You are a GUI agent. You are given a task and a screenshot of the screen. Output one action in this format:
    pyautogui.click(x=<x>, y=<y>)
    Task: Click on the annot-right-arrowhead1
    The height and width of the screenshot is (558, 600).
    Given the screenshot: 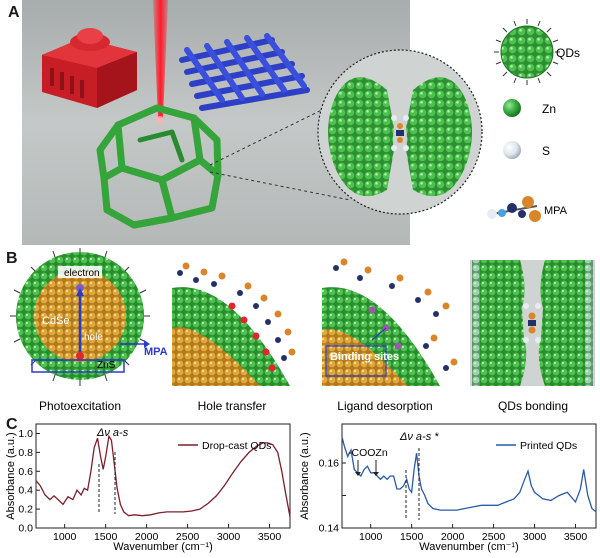 What is the action you would take?
    pyautogui.click(x=358, y=474)
    